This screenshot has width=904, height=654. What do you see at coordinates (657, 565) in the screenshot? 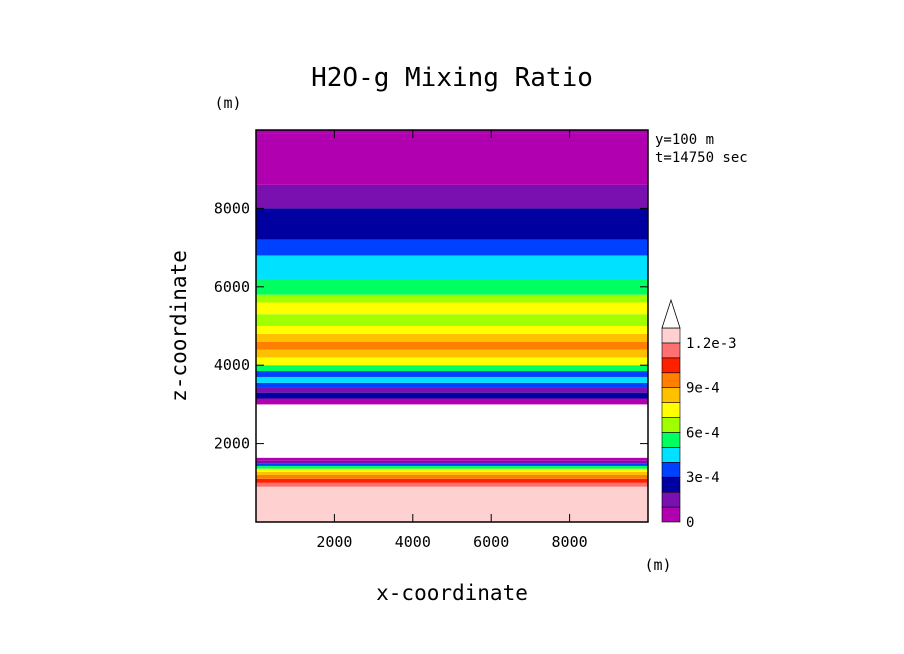
I see `x-unit-label: (m)` at bounding box center [657, 565].